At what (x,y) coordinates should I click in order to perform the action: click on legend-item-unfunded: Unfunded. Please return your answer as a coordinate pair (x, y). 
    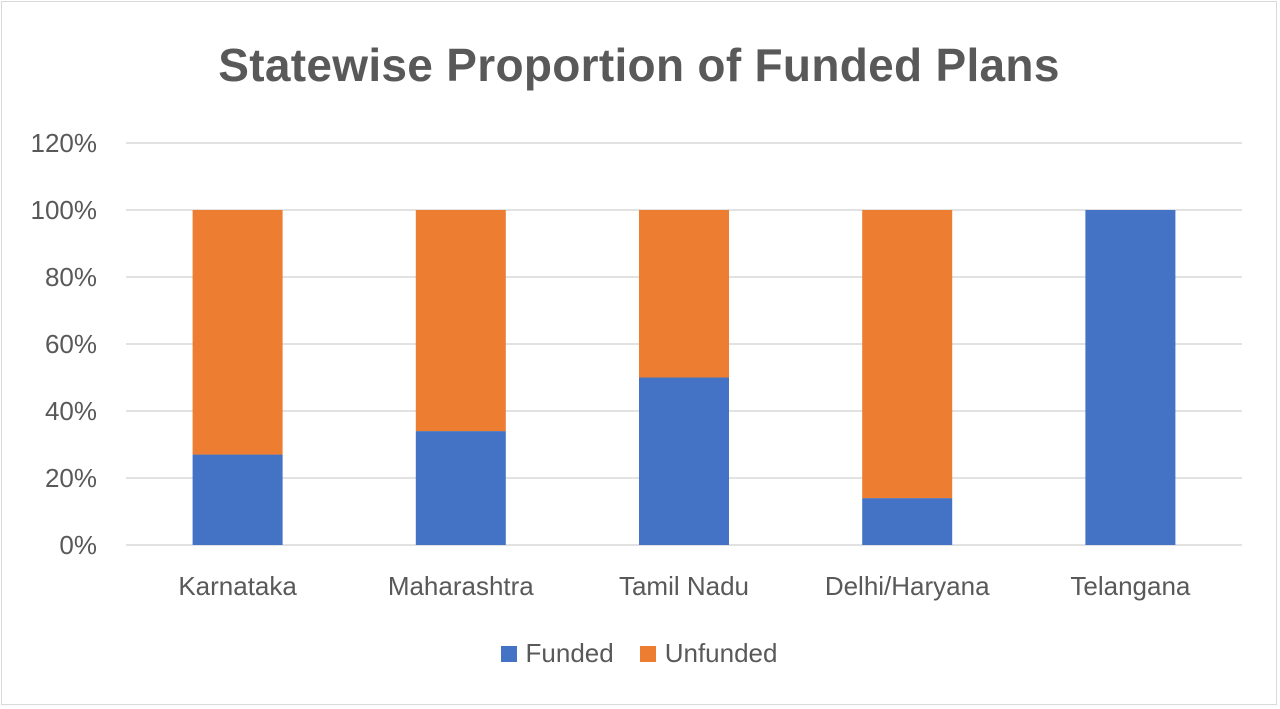
    Looking at the image, I should click on (708, 653).